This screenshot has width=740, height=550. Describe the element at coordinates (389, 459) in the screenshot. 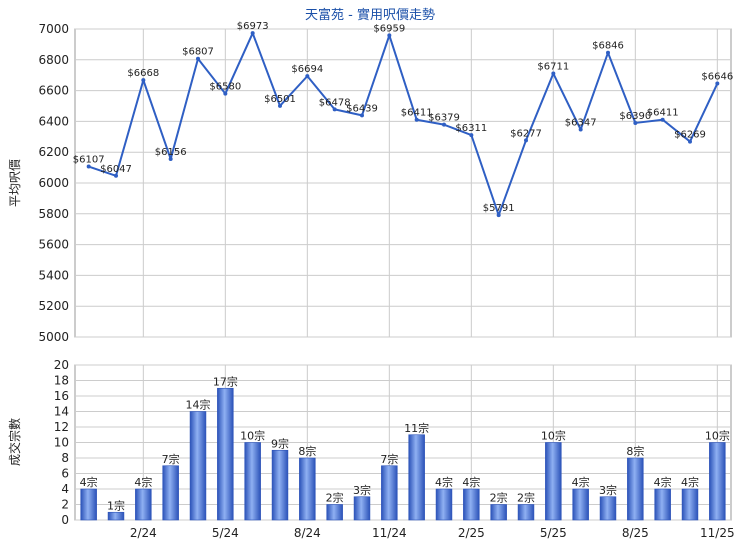

I see `volume-bar-label: 7宗` at that location.